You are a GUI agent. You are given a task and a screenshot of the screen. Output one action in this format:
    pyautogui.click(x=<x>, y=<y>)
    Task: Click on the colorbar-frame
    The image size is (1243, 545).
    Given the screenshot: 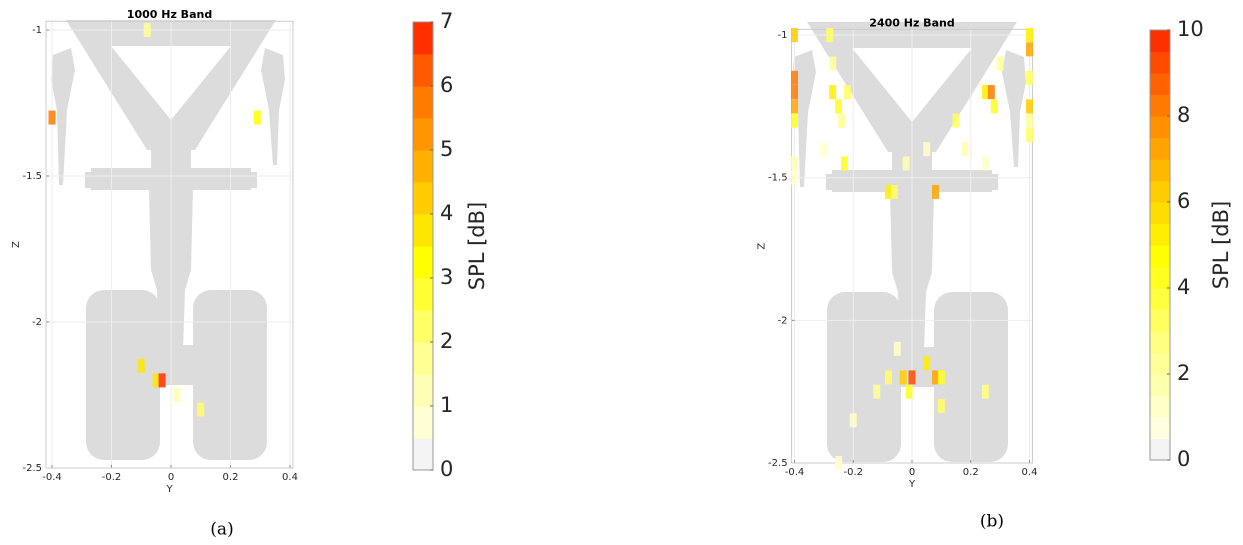 What is the action you would take?
    pyautogui.click(x=1160, y=245)
    